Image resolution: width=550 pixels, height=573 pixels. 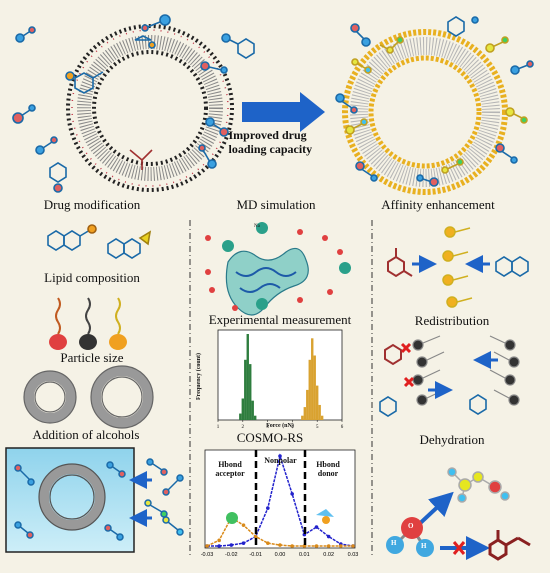 What do you see at coordinates (438, 204) in the screenshot?
I see `caption-affinity-enhancement: Affinity enhancement` at bounding box center [438, 204].